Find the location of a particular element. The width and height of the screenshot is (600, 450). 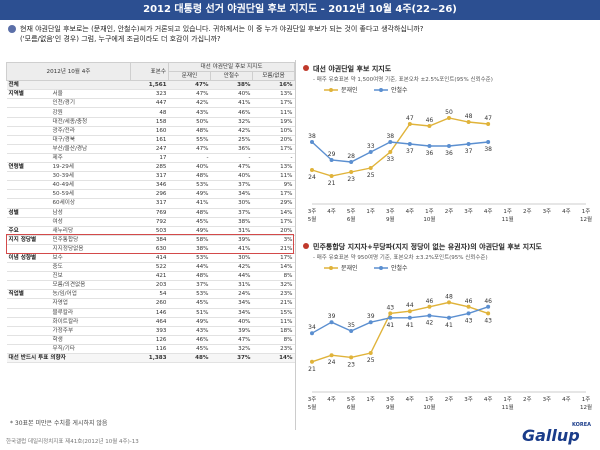

cell-sample: 384 is located at coordinates (149, 240).